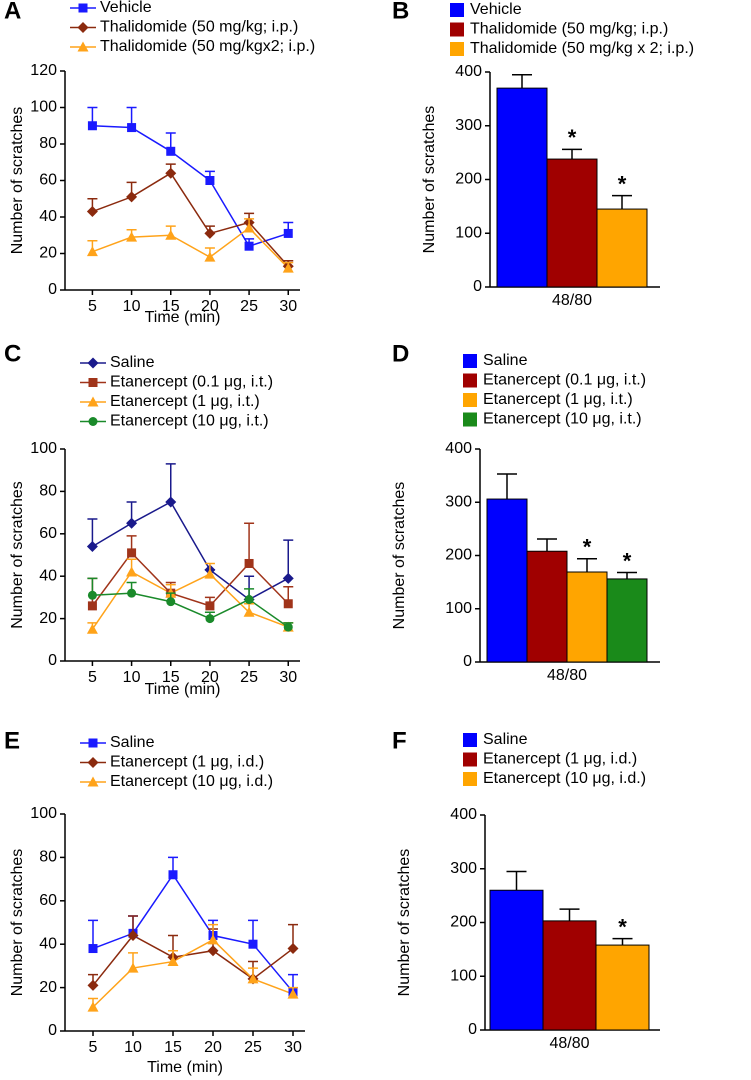 The width and height of the screenshot is (751, 1080). Describe the element at coordinates (207, 46) in the screenshot. I see `legend-label: Thalidomide (50 mg/kgx2; i.p.)` at that location.